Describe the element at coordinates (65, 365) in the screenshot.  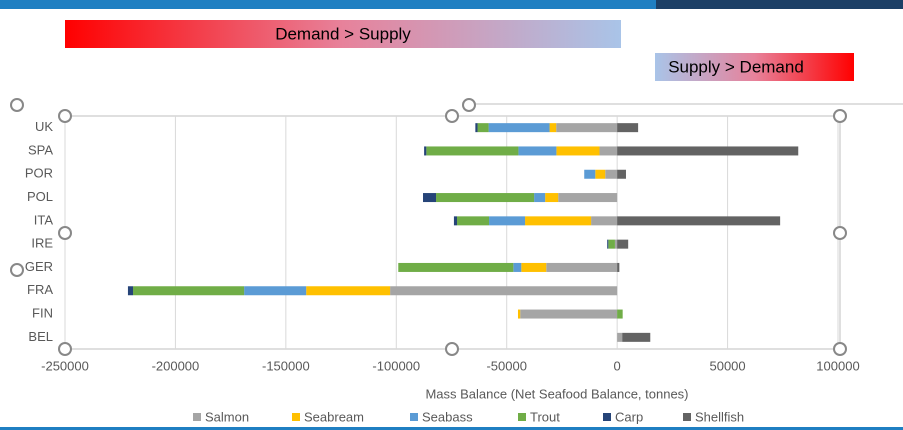
I see `x-tick-label: -250000` at that location.